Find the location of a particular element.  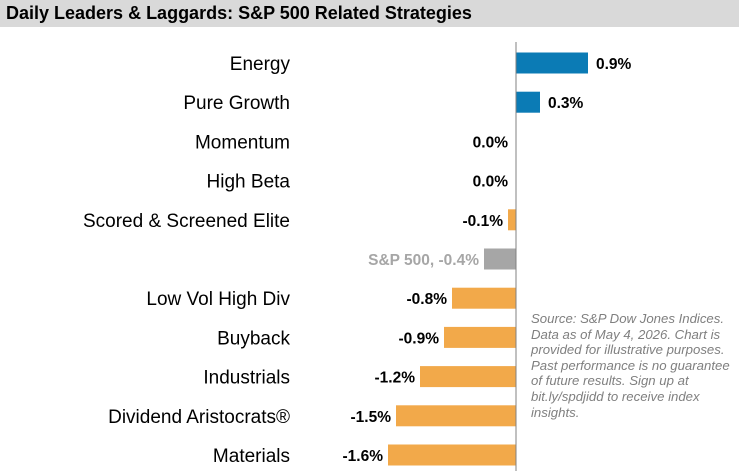

benchmark-data-label: S&P 500, -0.4% is located at coordinates (423, 260).